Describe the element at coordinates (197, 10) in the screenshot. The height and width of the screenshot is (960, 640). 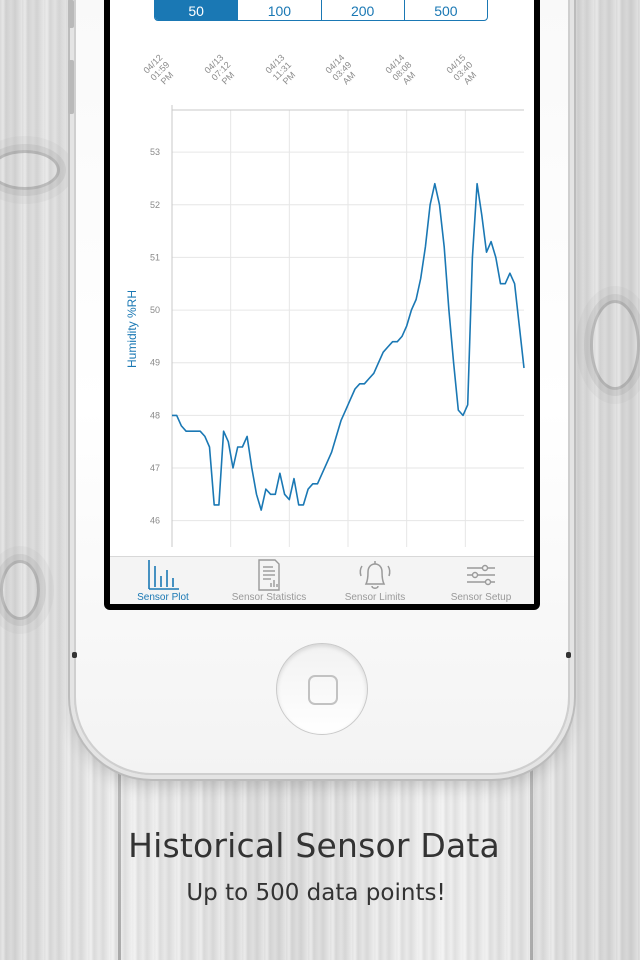
I see `segment-50: 50` at that location.